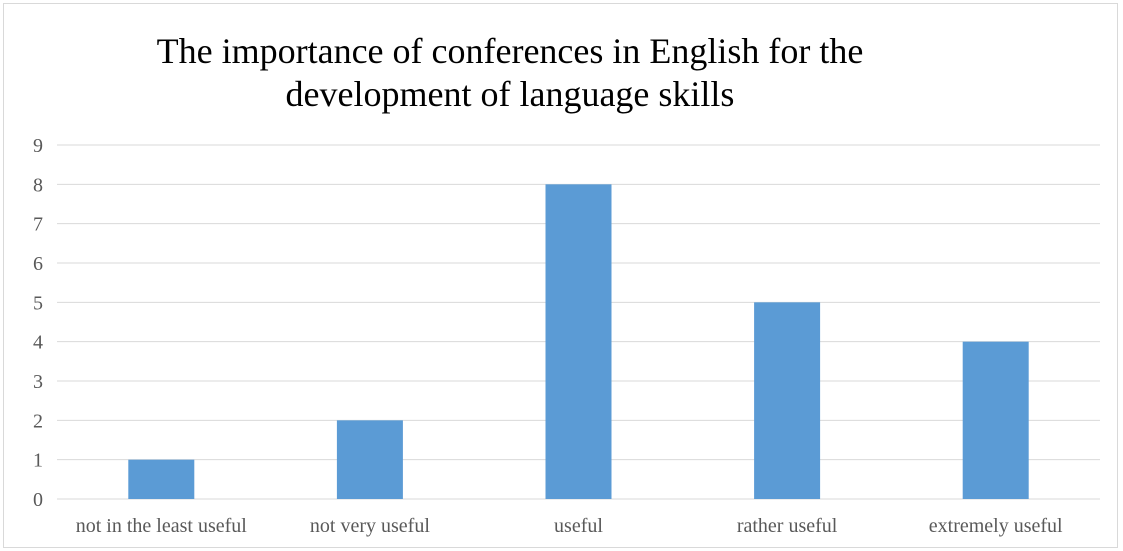 The width and height of the screenshot is (1123, 551). What do you see at coordinates (578, 526) in the screenshot?
I see `x-tick-label: useful` at bounding box center [578, 526].